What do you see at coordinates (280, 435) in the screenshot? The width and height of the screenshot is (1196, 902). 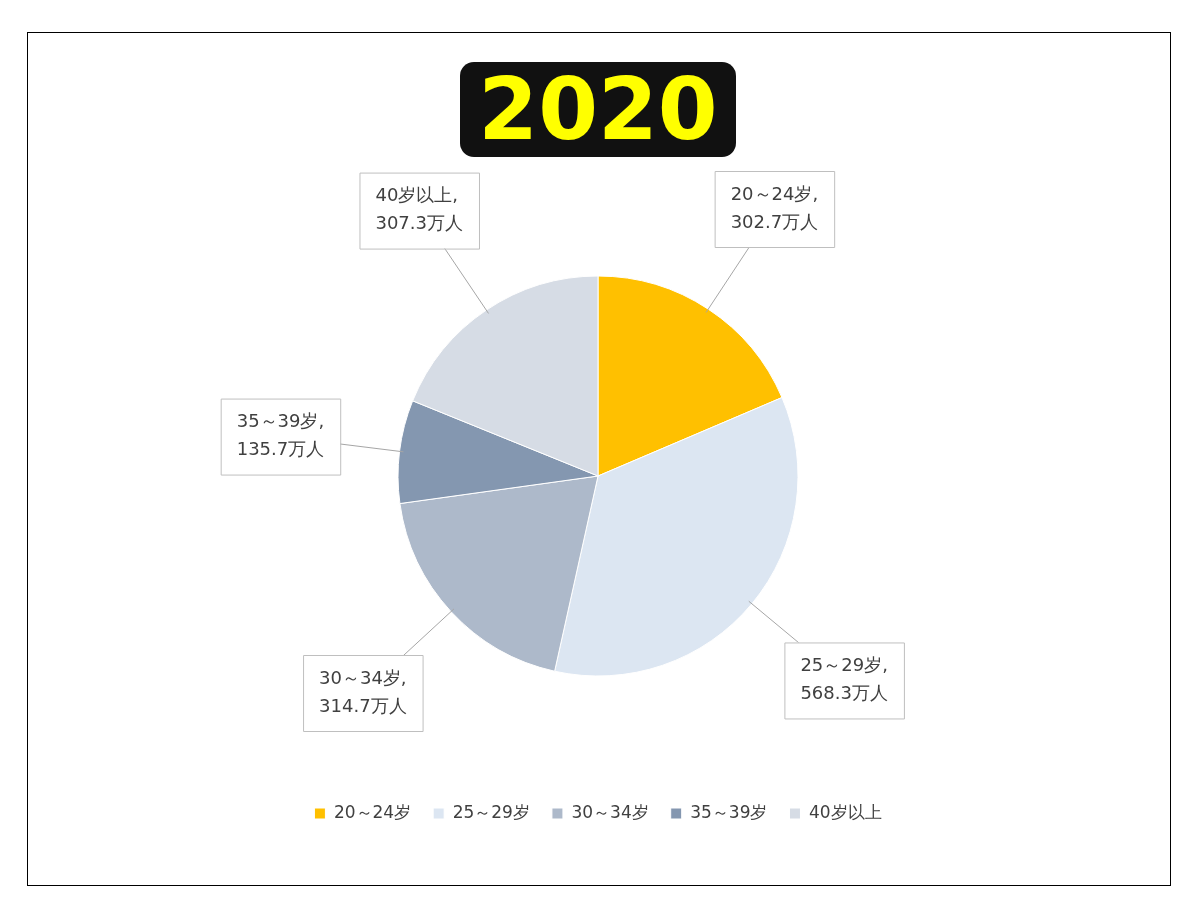 I see `data-label: 35～39岁, 135.7万人` at bounding box center [280, 435].